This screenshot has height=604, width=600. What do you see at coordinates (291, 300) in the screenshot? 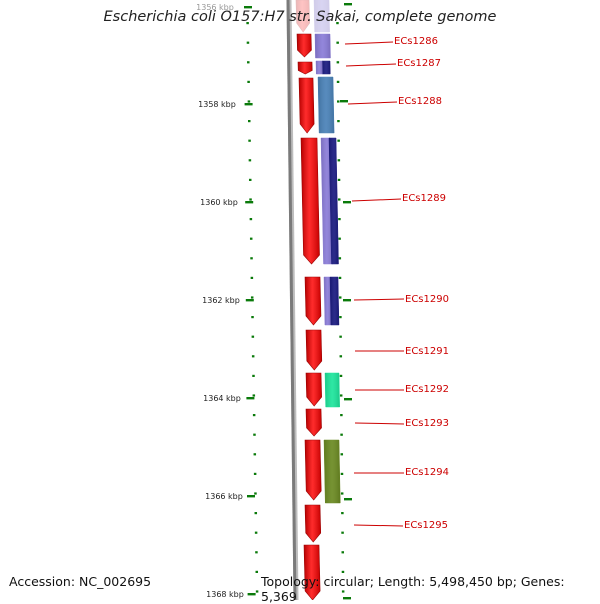
I see `backbone-ring` at bounding box center [291, 300].